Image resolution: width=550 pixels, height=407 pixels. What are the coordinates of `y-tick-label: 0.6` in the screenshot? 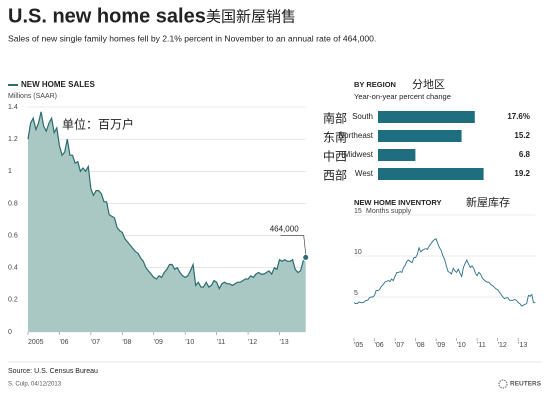 It's located at (13, 235).